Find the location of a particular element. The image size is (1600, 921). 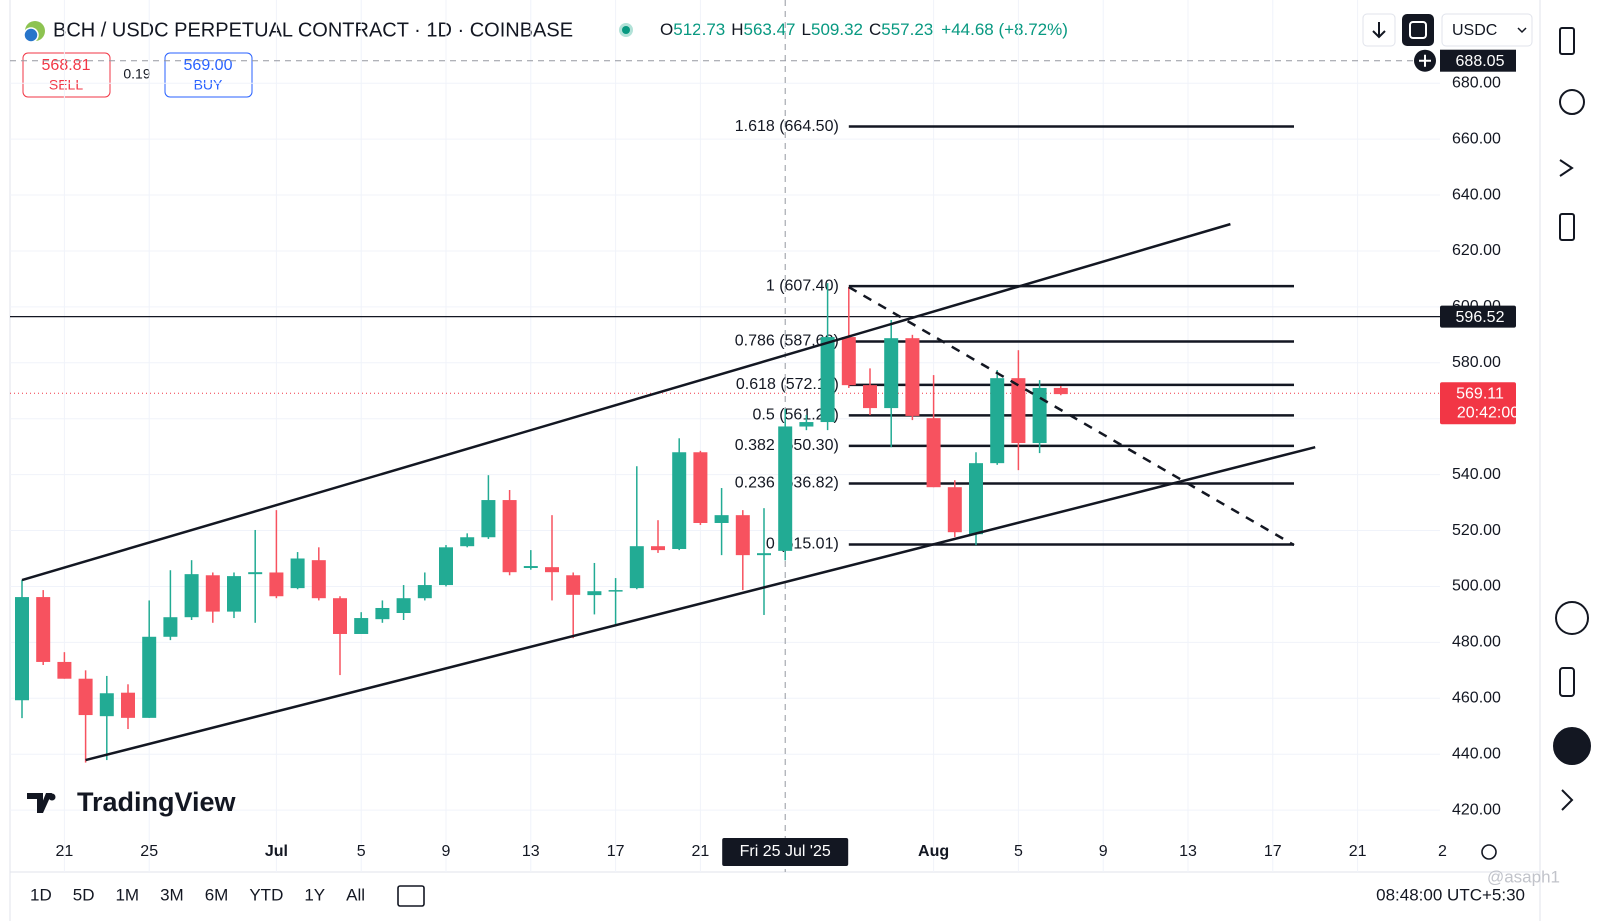

range-button: 6M is located at coordinates (217, 894).